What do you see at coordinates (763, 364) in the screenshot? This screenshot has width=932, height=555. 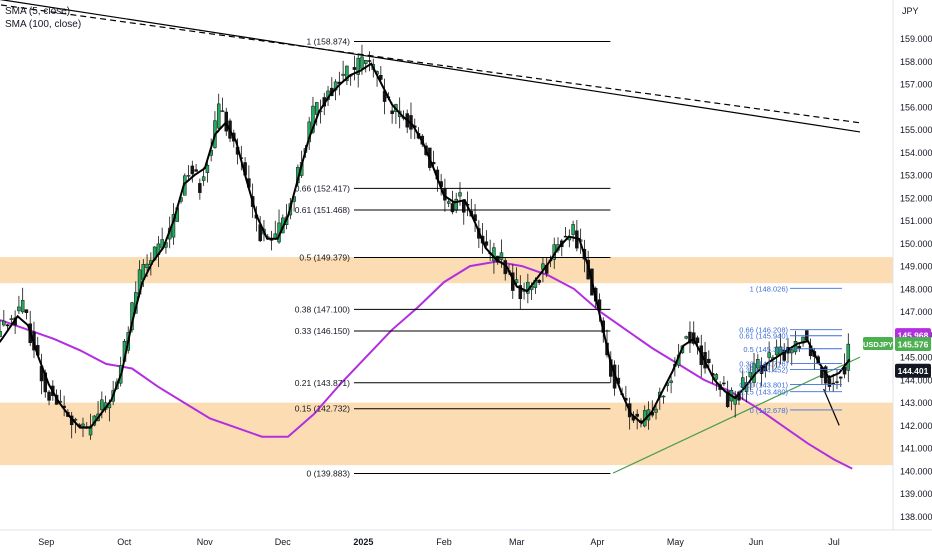 I see `small-fib-label: 0.38 (144.716)` at bounding box center [763, 364].